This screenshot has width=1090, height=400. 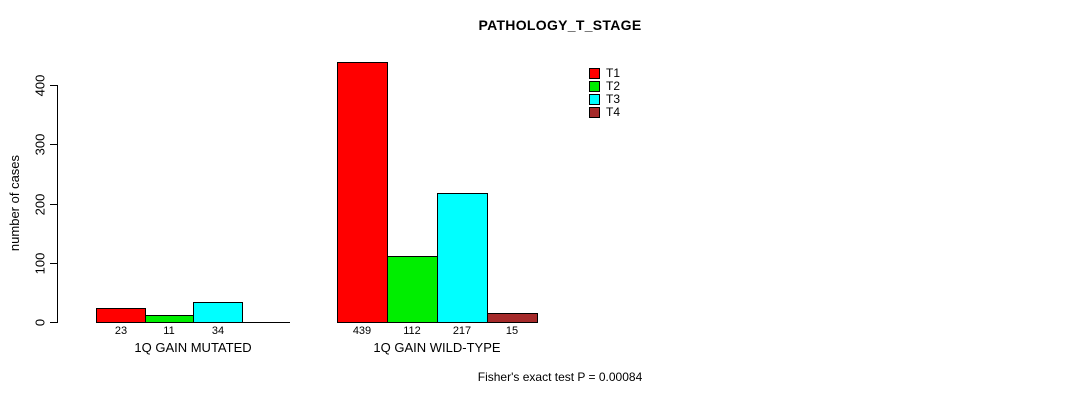 What do you see at coordinates (193, 347) in the screenshot?
I see `x-category-label: 1Q GAIN MUTATED` at bounding box center [193, 347].